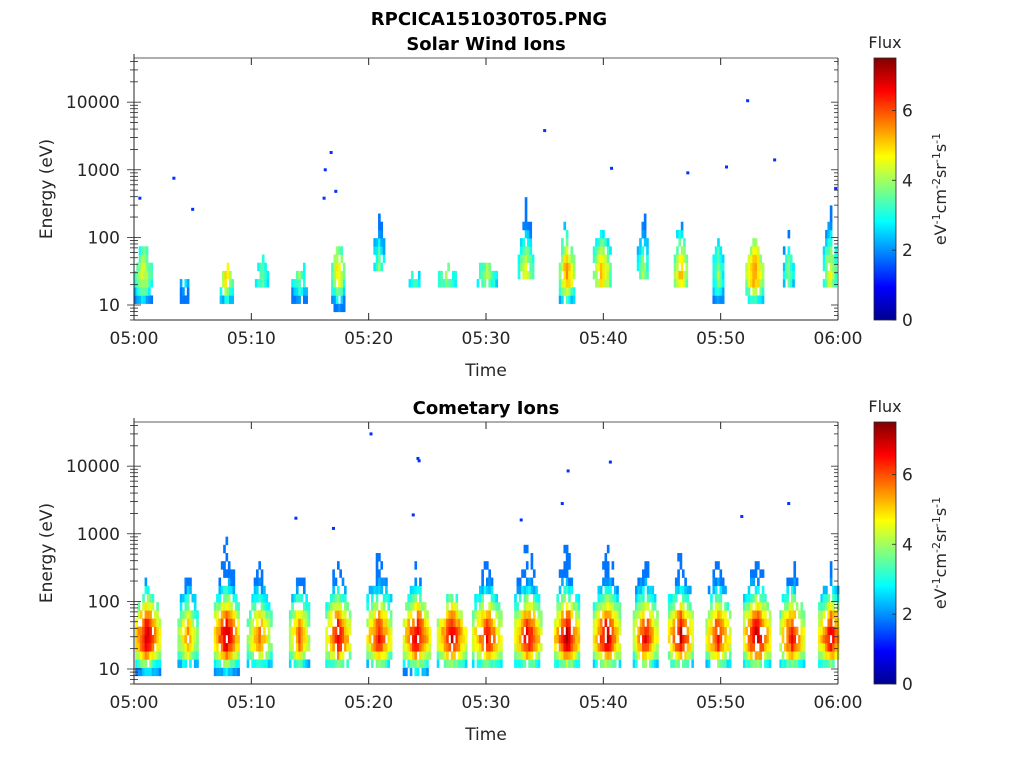 This screenshot has width=1024, height=768. What do you see at coordinates (940, 189) in the screenshot?
I see `colorbar-units: eV-1cm-2sr-1s-1` at bounding box center [940, 189].